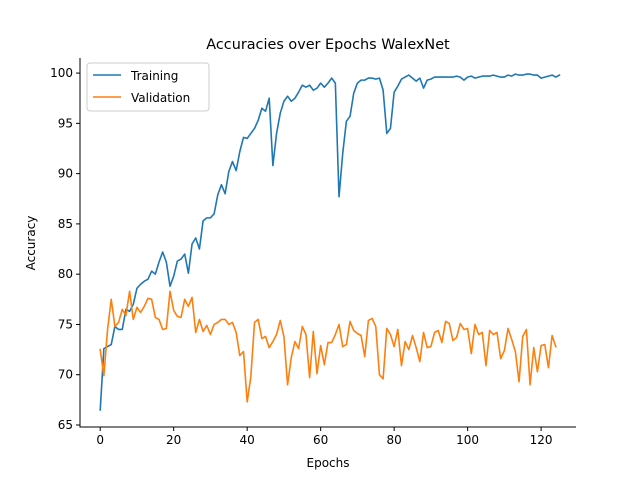 The height and width of the screenshot is (480, 640). I want to click on y-axis-label: Accuracy, so click(31, 243).